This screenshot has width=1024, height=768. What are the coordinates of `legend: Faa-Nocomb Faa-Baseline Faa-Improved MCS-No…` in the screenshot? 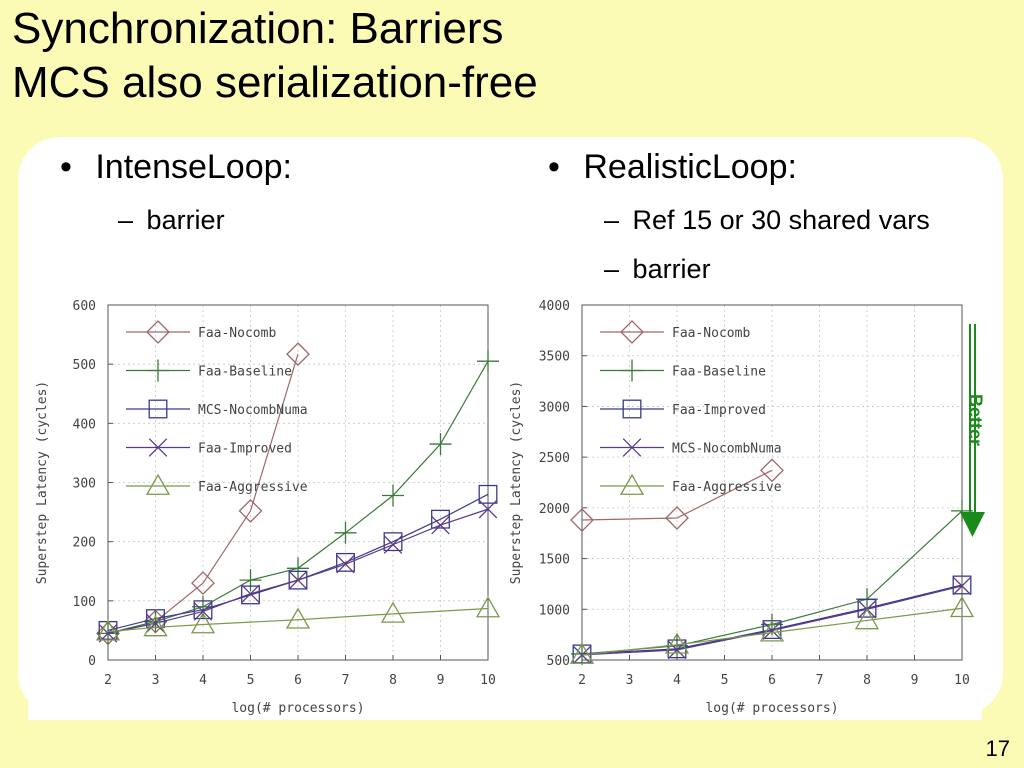 It's located at (691, 407).